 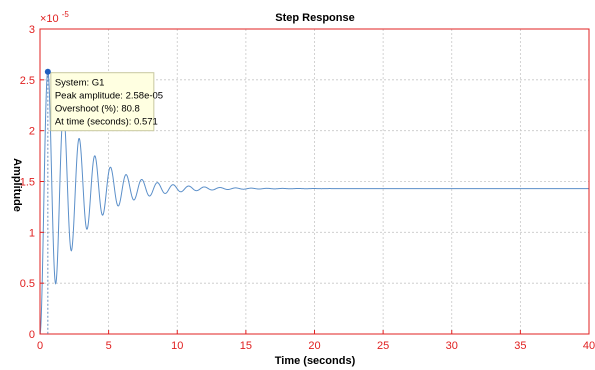 What do you see at coordinates (314, 18) in the screenshot?
I see `chart-title: Step Response` at bounding box center [314, 18].